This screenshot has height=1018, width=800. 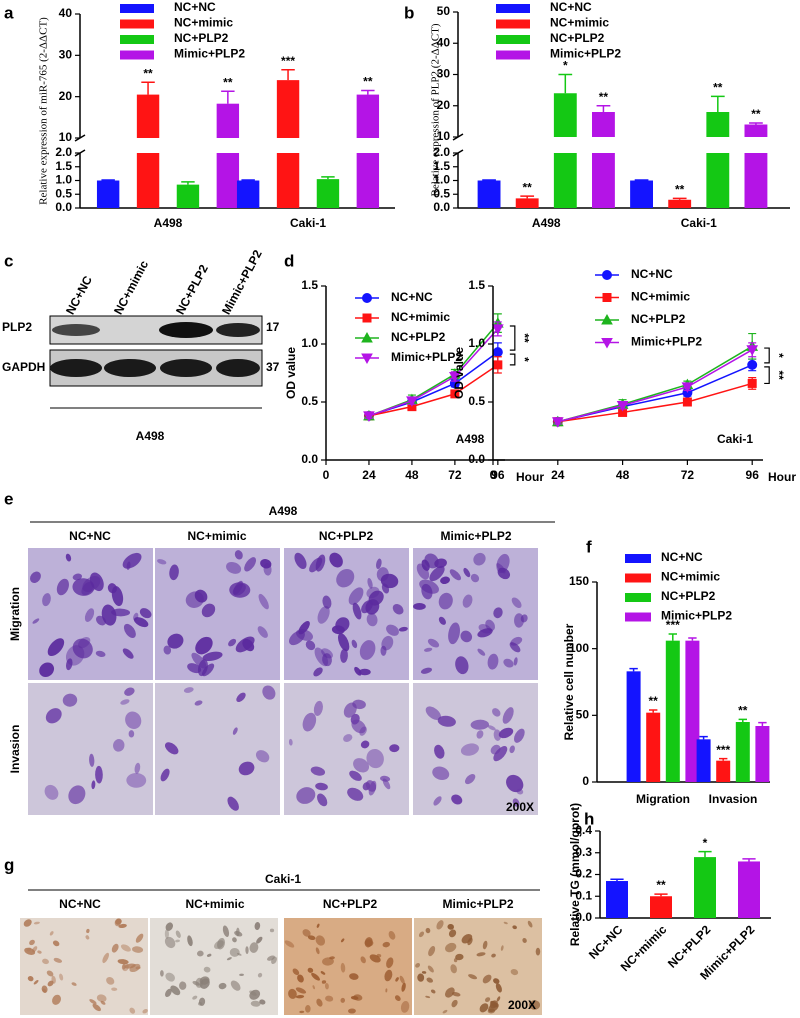 What do you see at coordinates (9, 864) in the screenshot?
I see `panel-letter: g` at bounding box center [9, 864].